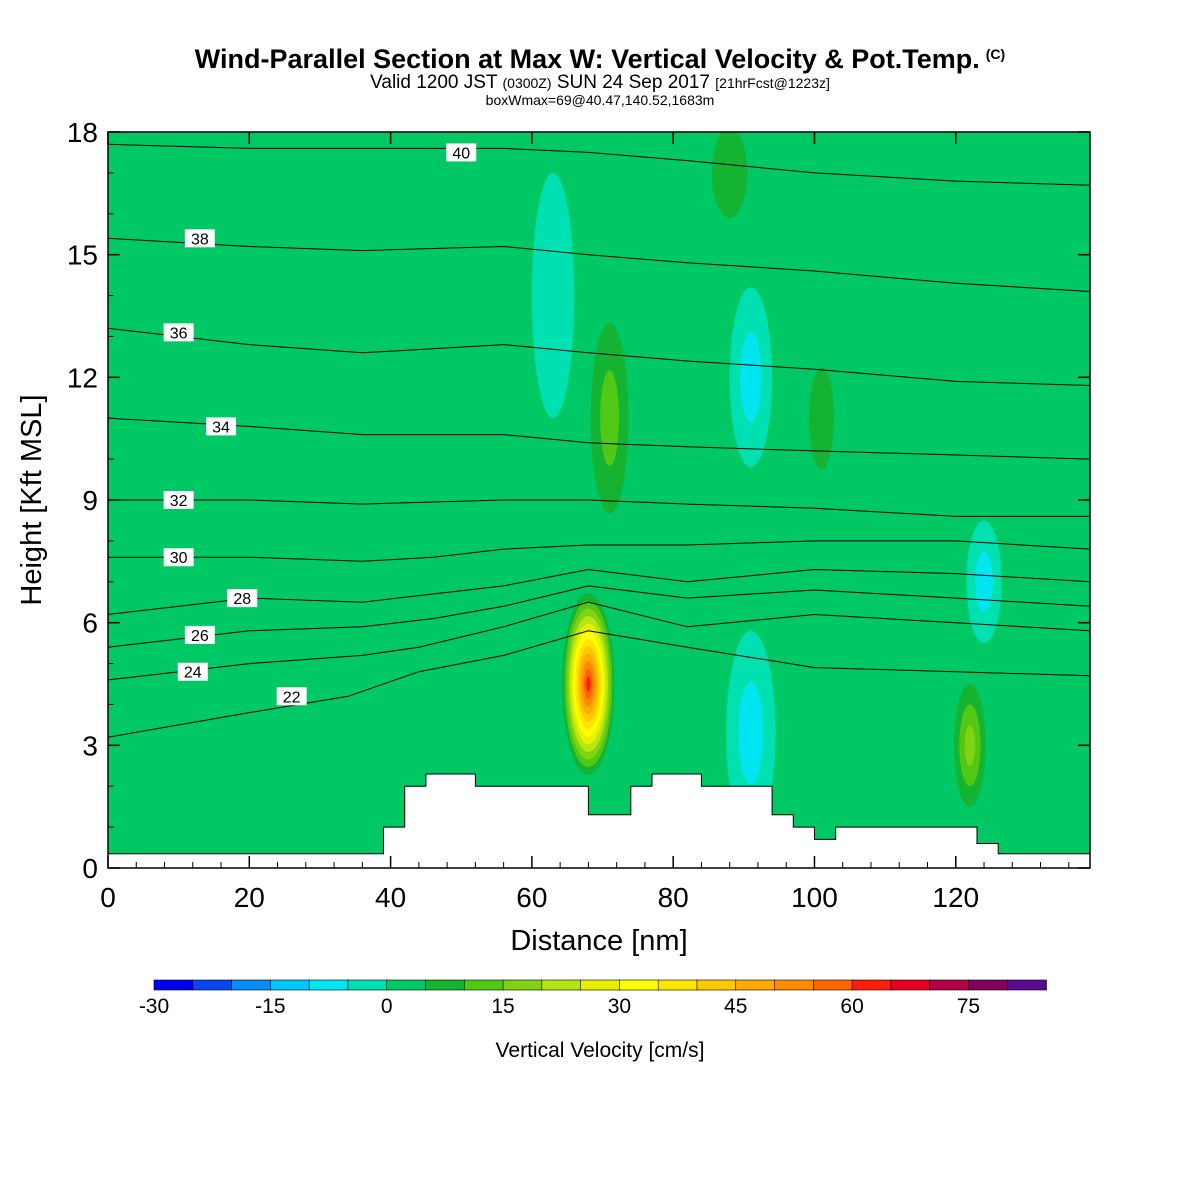  I want to click on theta-label-34: 34, so click(221, 427).